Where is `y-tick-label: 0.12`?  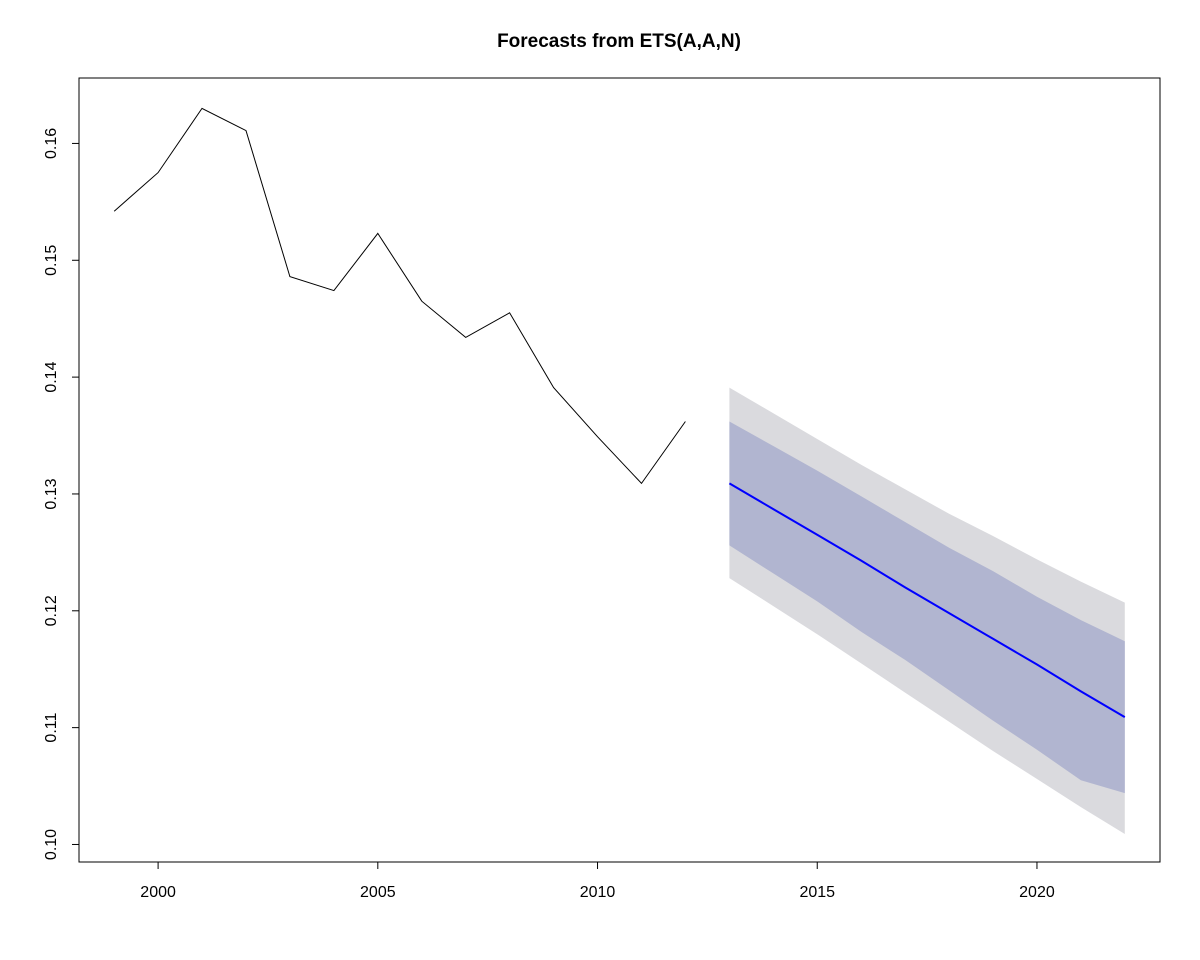 y-tick-label: 0.12 is located at coordinates (51, 610).